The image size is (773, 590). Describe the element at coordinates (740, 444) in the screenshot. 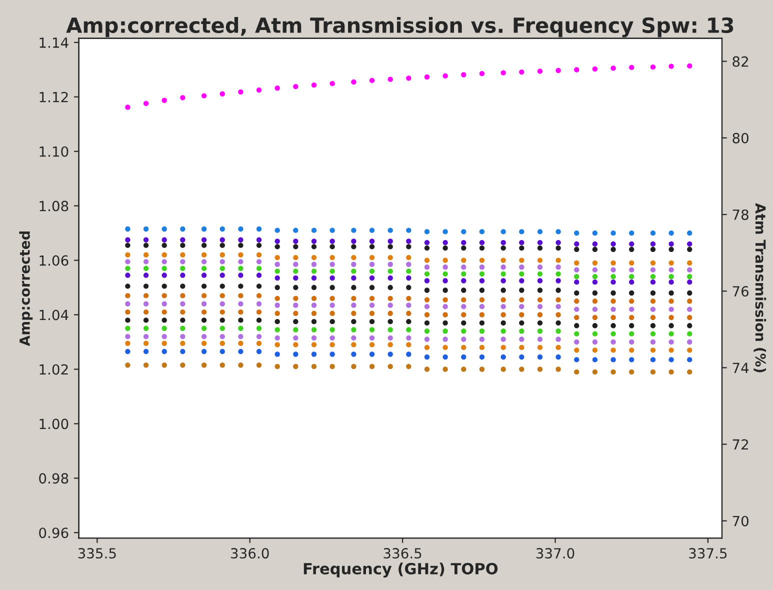

I see `y2-tick-label: 72` at that location.